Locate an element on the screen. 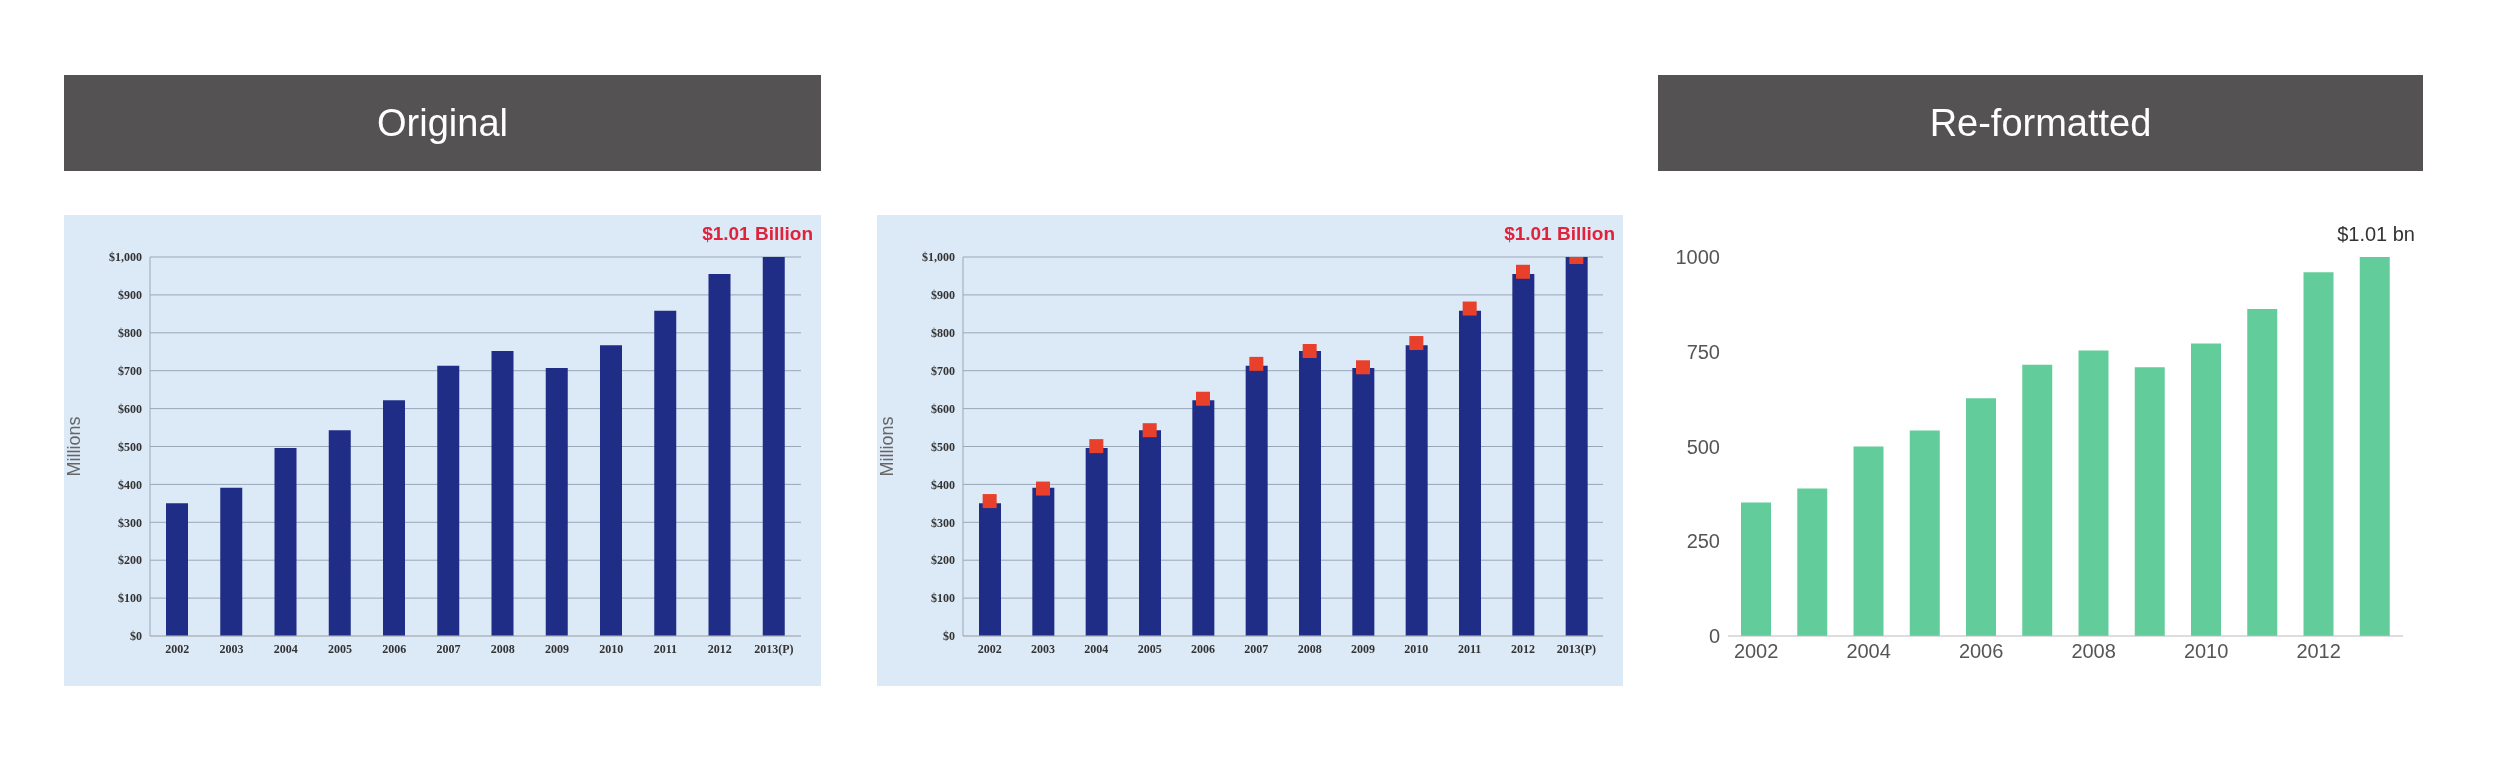  y-tick-label: $500 is located at coordinates (943, 446).